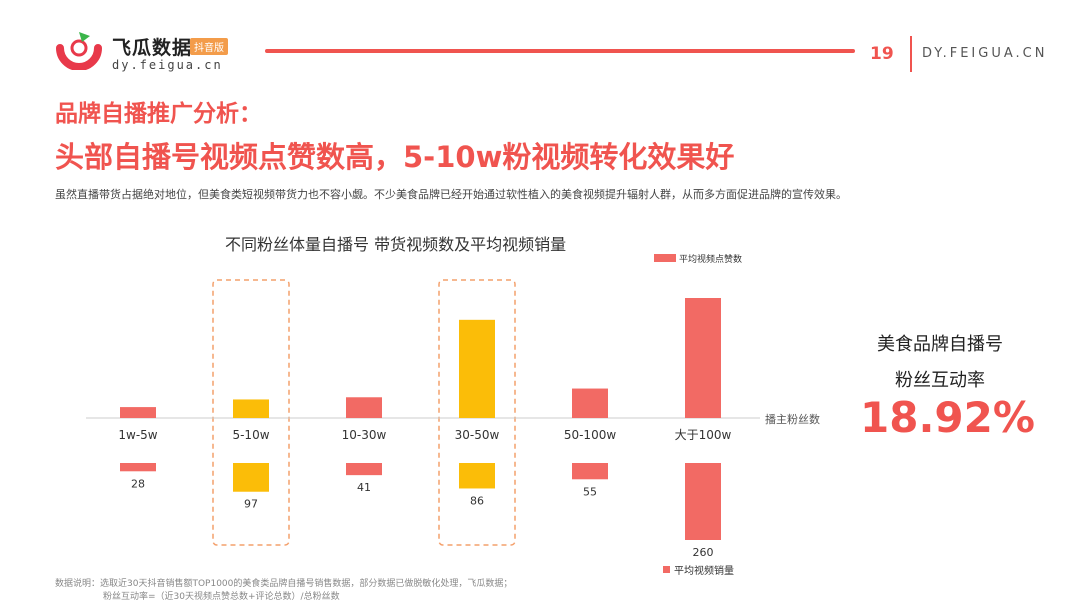  What do you see at coordinates (665, 258) in the screenshot?
I see `legend-swatch-likes` at bounding box center [665, 258].